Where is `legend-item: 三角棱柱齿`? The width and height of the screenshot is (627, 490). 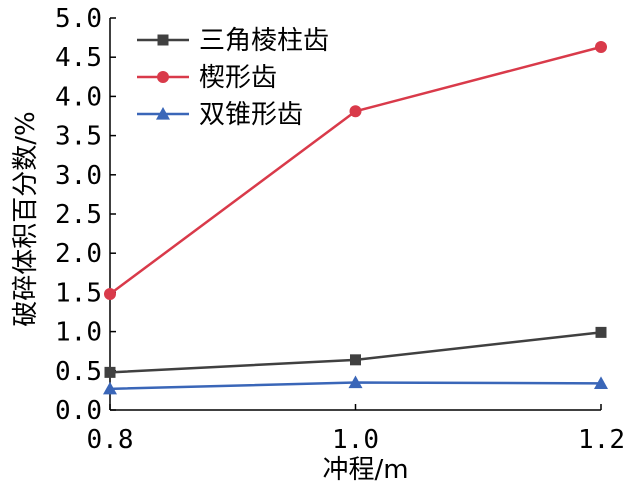
legend-item: 三角棱柱齿 is located at coordinates (233, 41).